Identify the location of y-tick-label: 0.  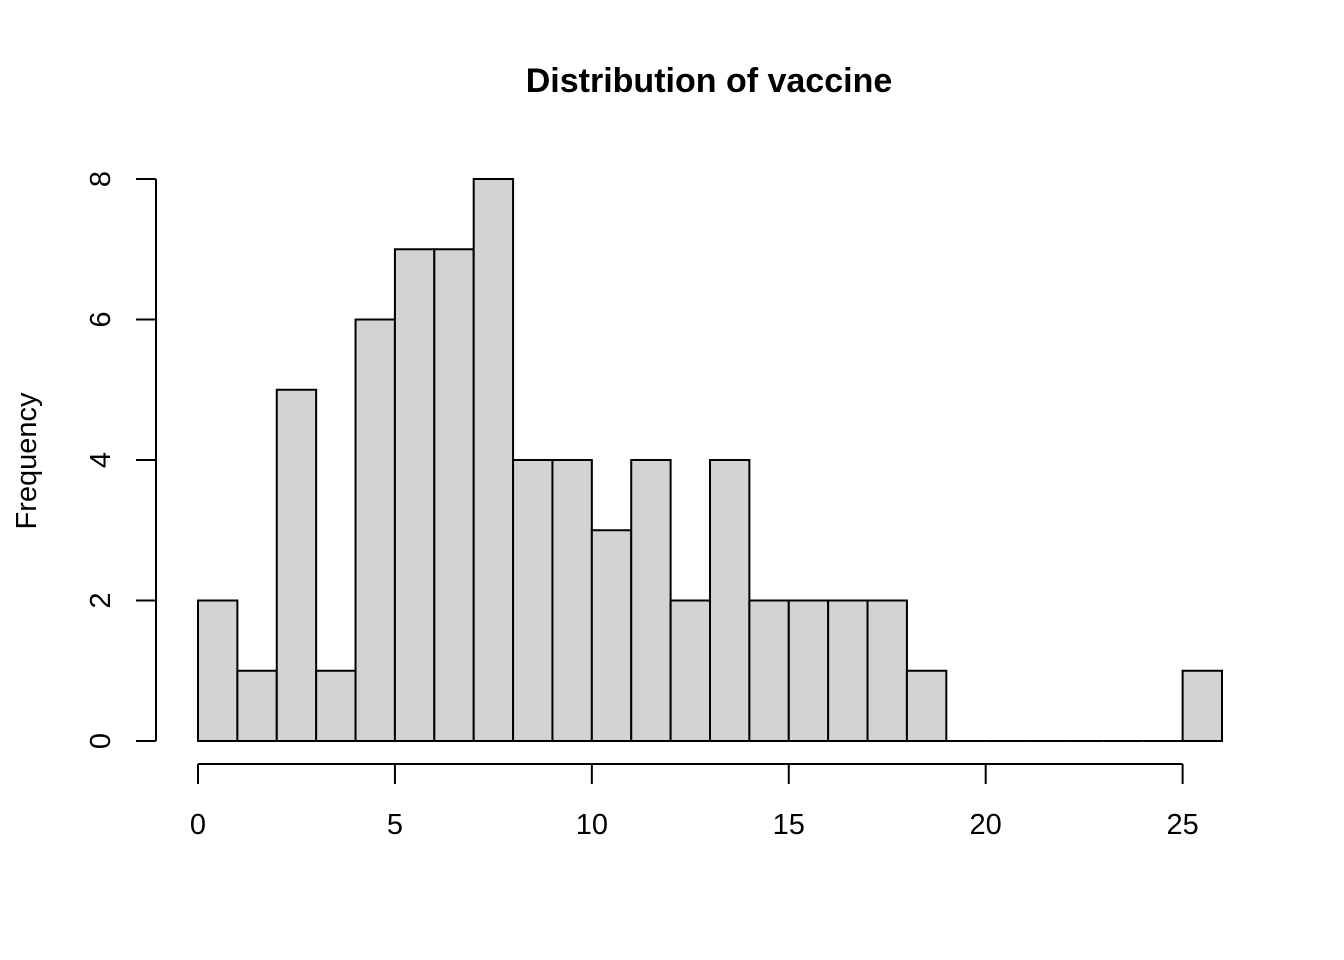
(101, 741).